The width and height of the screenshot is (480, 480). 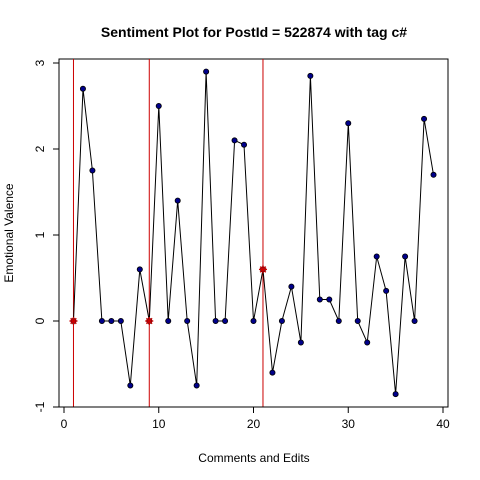 I want to click on y-tick-label: 3, so click(x=40, y=62).